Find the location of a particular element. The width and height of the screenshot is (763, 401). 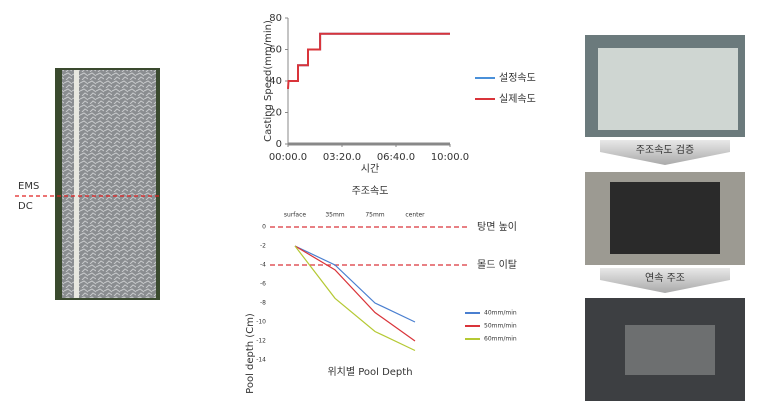

ems-label: EMS is located at coordinates (28, 186).